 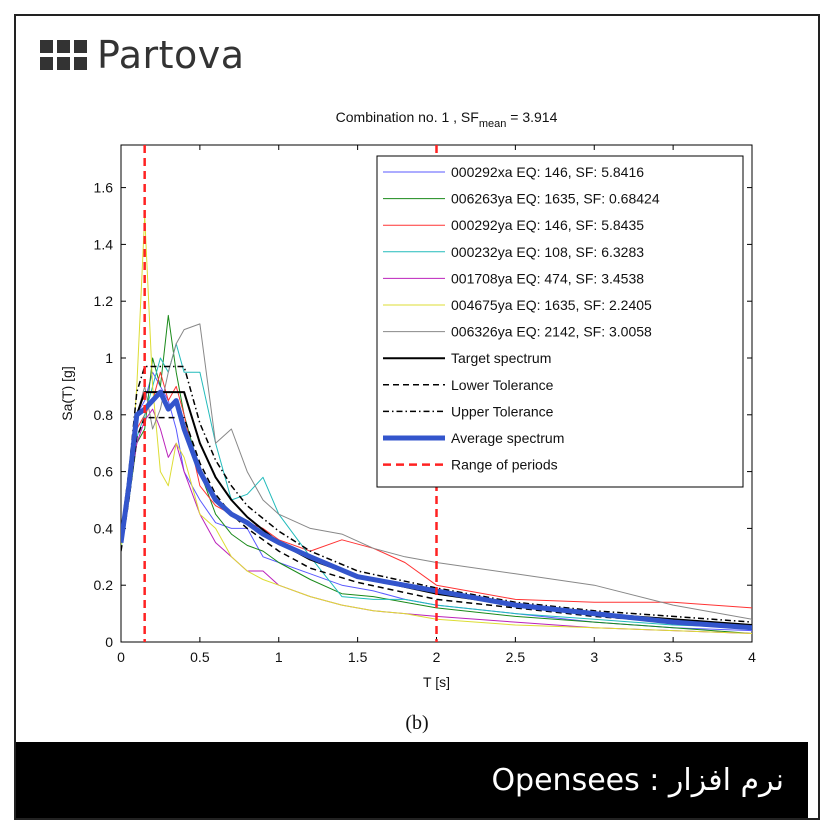 I want to click on y-axis-label: Sa(T) [g], so click(x=67, y=393).